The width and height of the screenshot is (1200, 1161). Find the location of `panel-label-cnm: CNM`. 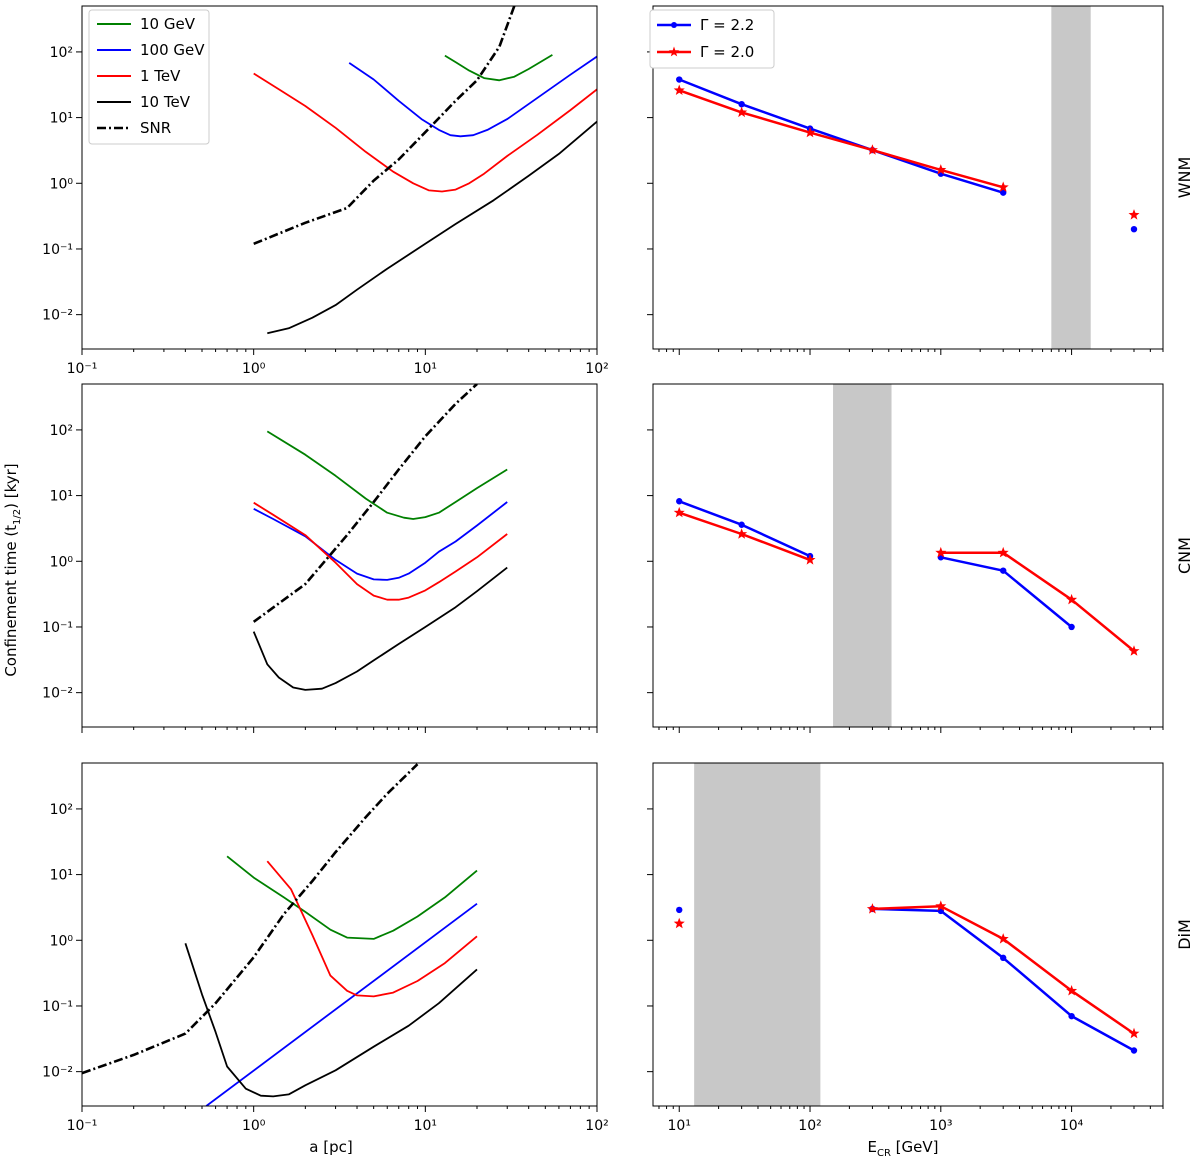

panel-label-cnm: CNM is located at coordinates (1184, 555).